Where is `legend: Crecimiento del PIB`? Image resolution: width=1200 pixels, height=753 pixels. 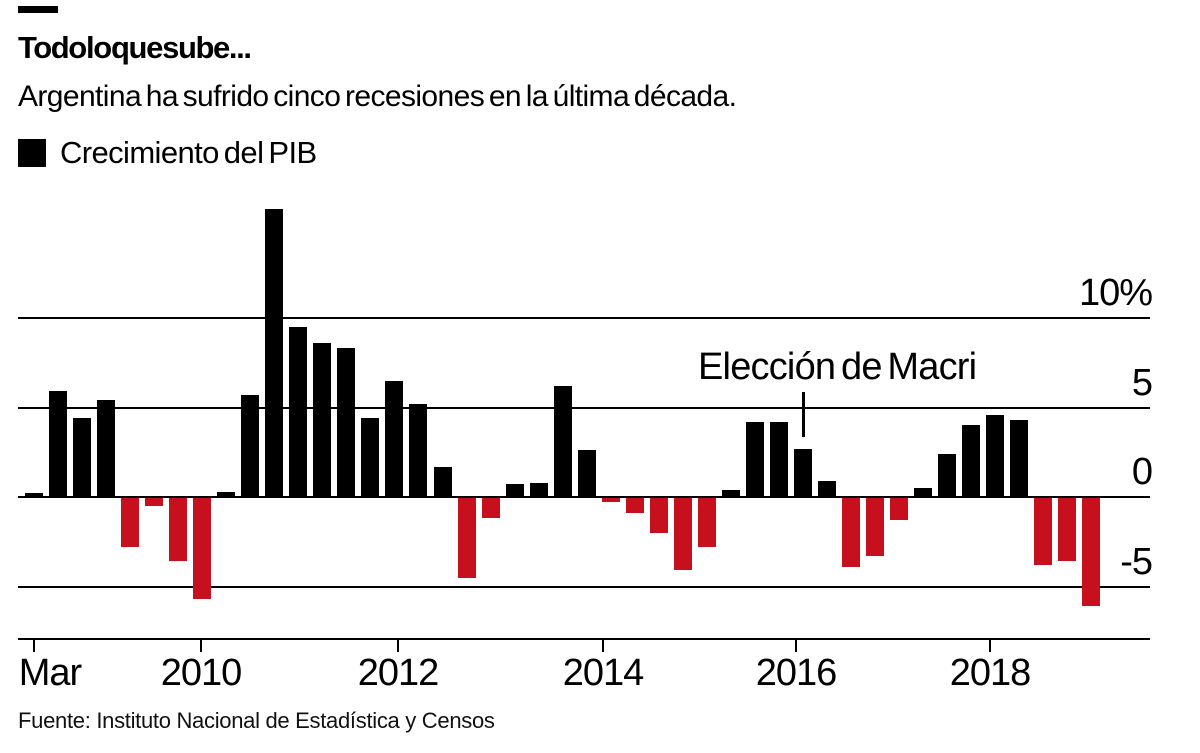
legend: Crecimiento del PIB is located at coordinates (167, 153).